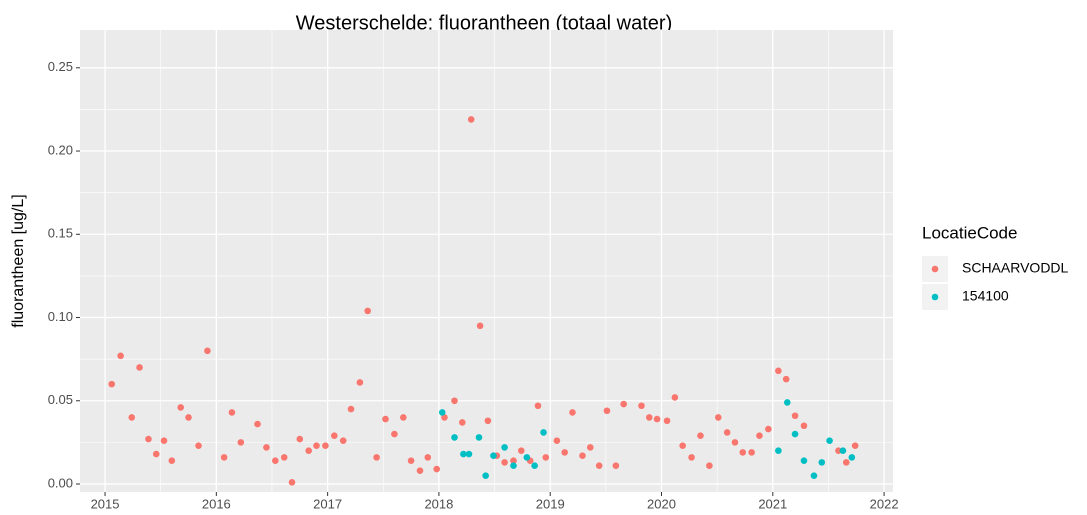 The height and width of the screenshot is (515, 1087). I want to click on y-tick-label: 0.10, so click(60, 316).